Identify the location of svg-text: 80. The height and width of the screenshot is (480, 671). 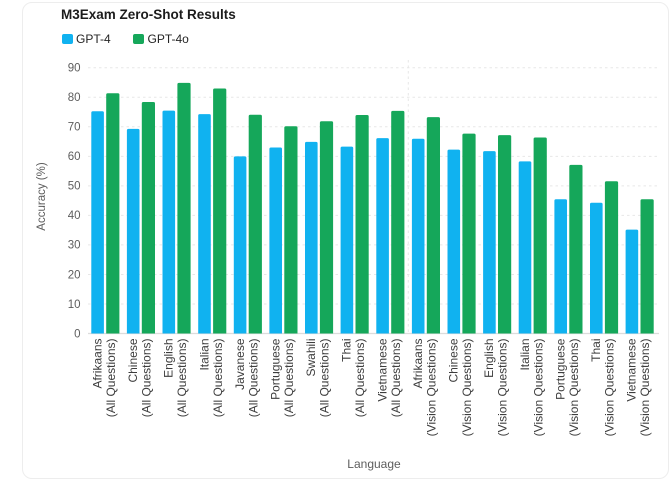
(74, 98).